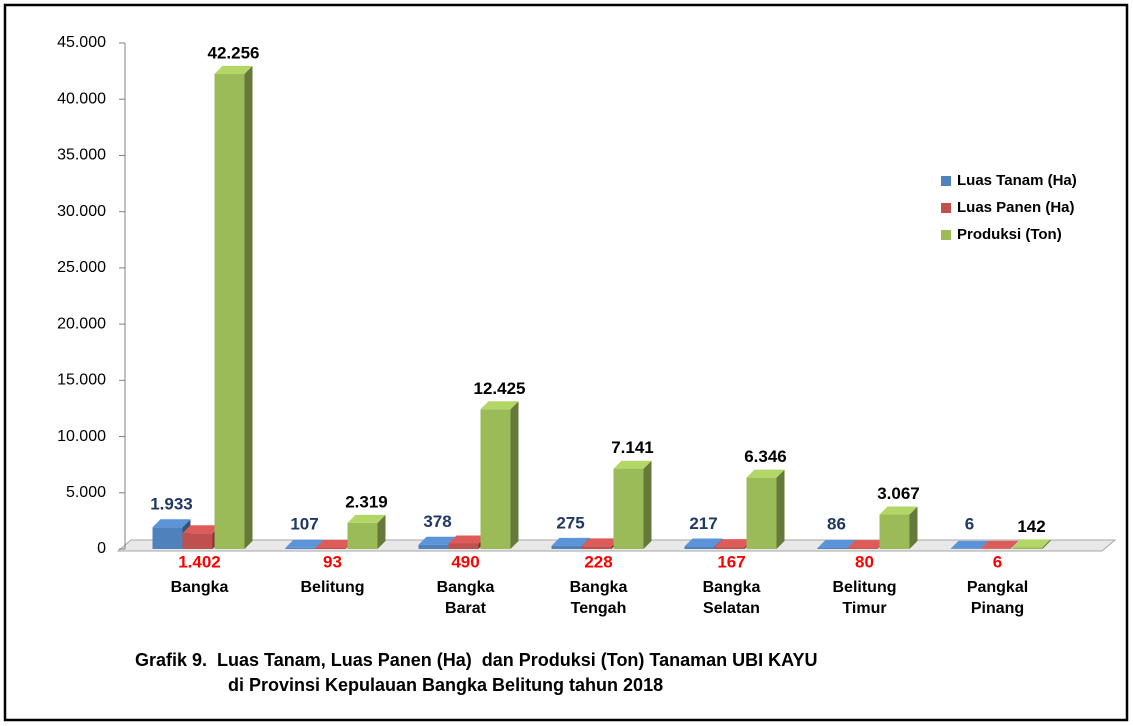 The width and height of the screenshot is (1133, 726). Describe the element at coordinates (81, 211) in the screenshot. I see `y-tick-label: 30.000` at that location.